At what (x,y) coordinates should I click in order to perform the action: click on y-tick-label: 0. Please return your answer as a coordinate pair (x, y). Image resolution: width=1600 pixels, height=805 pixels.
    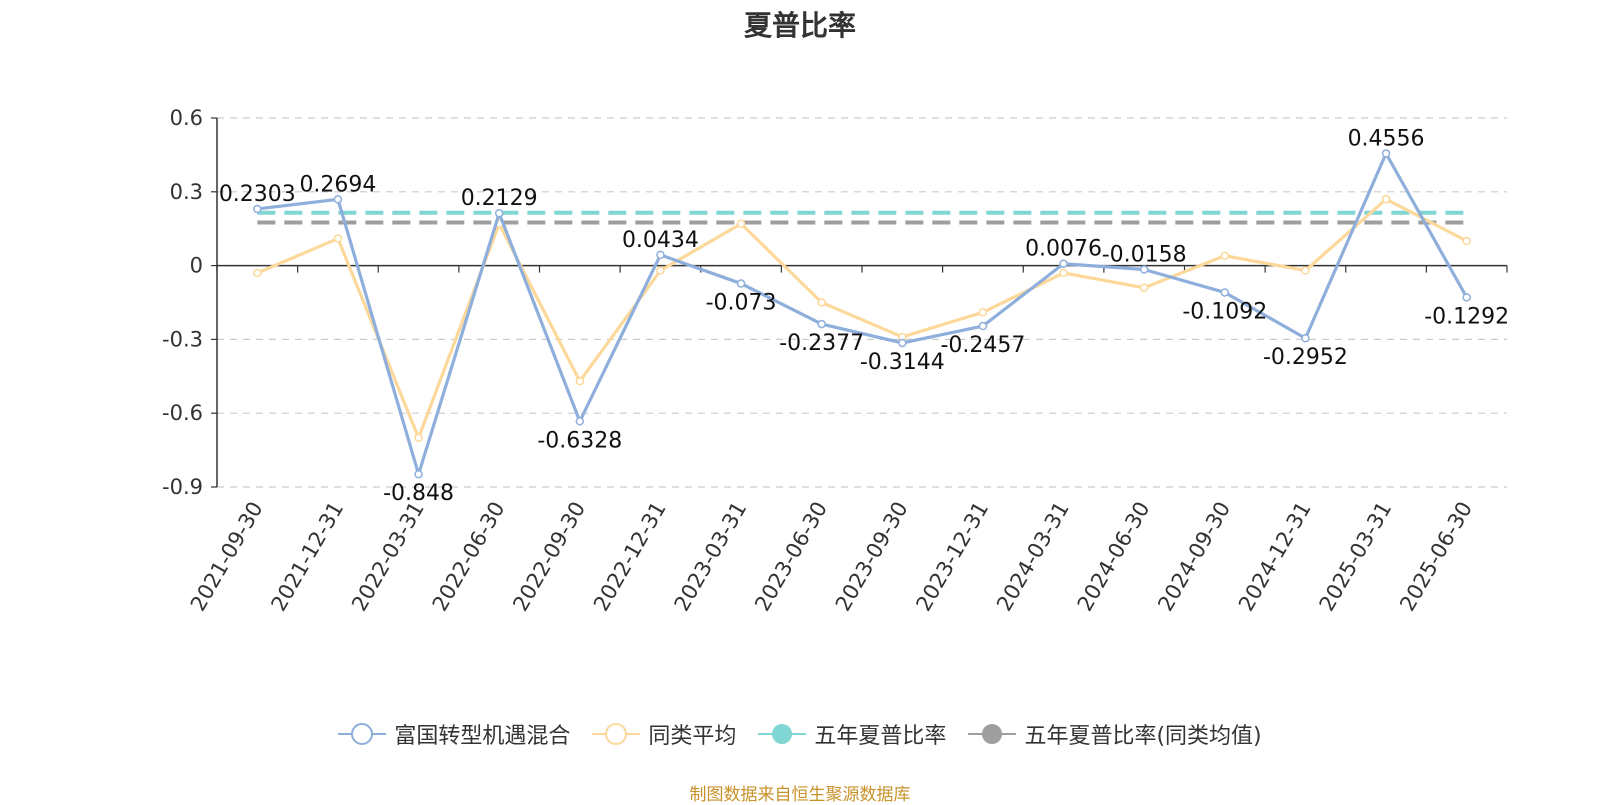
    Looking at the image, I should click on (196, 266).